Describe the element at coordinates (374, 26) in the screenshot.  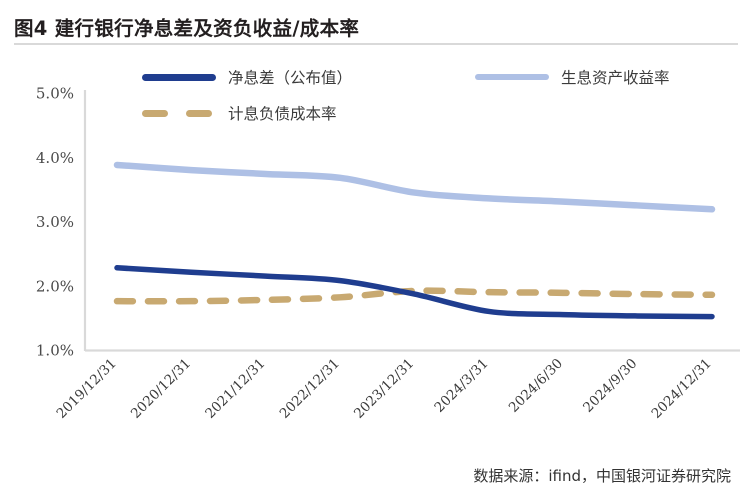
I see `figure-title: 图4 建行银行净息差及资负收益/成本率` at that location.